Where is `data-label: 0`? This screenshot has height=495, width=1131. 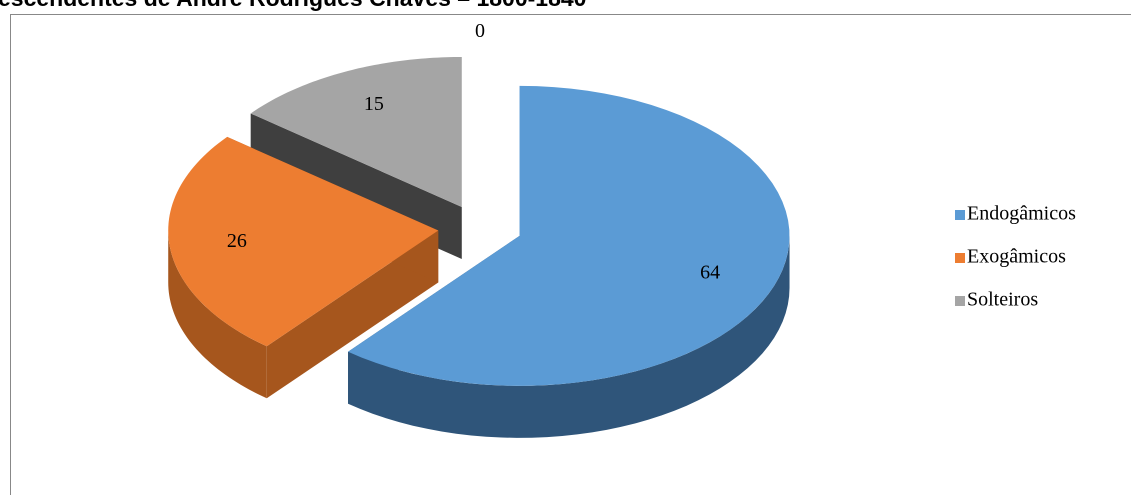
data-label: 0 is located at coordinates (480, 31).